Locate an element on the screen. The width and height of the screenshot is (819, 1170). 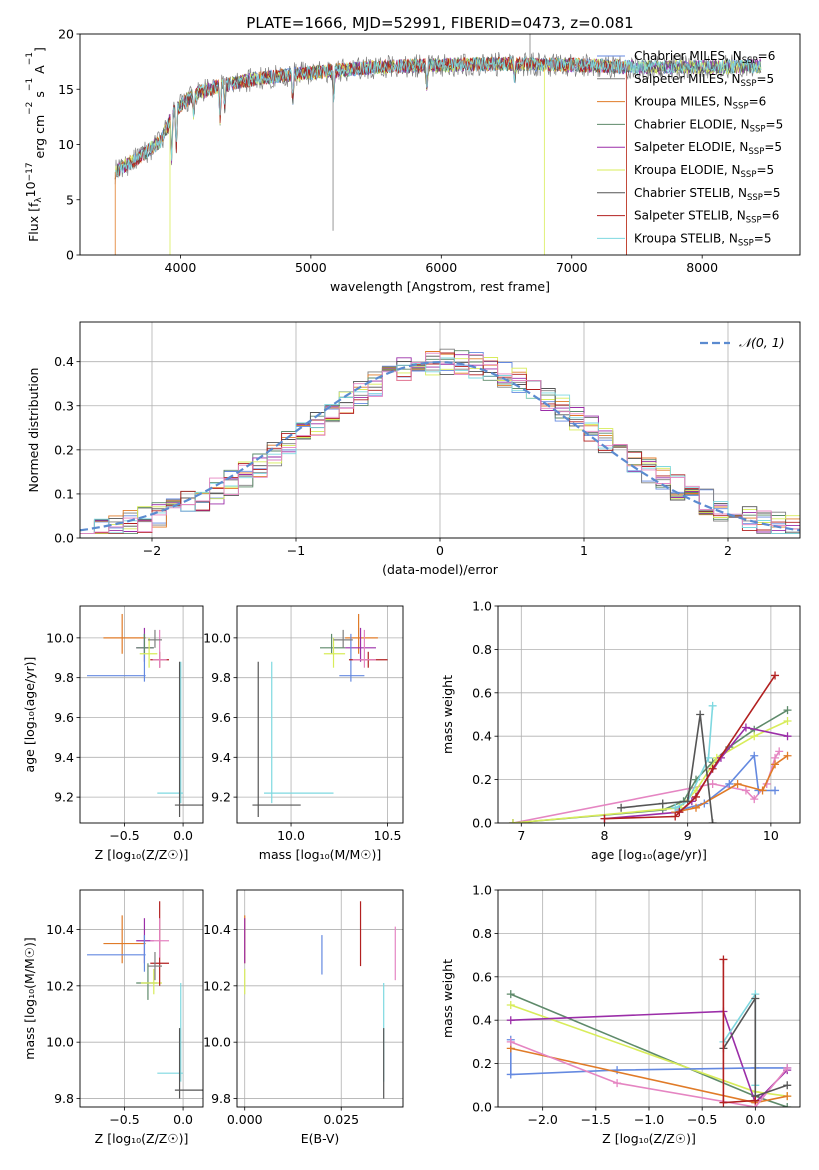
x-tick-label: 2 is located at coordinates (728, 550).